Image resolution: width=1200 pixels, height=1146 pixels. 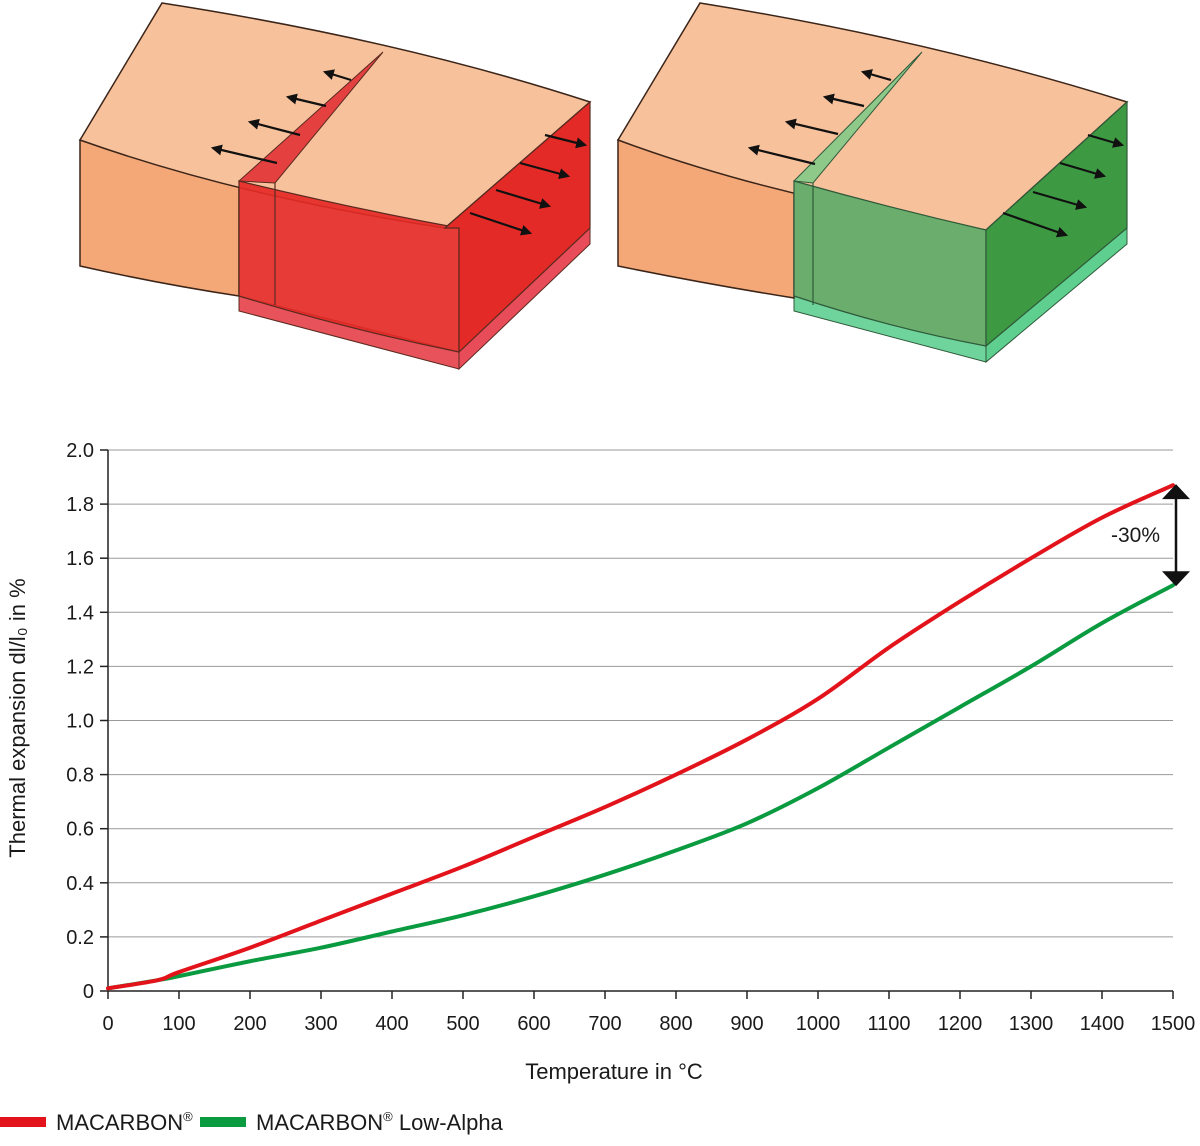 I want to click on y-tick-label: 1.8, so click(x=80, y=505).